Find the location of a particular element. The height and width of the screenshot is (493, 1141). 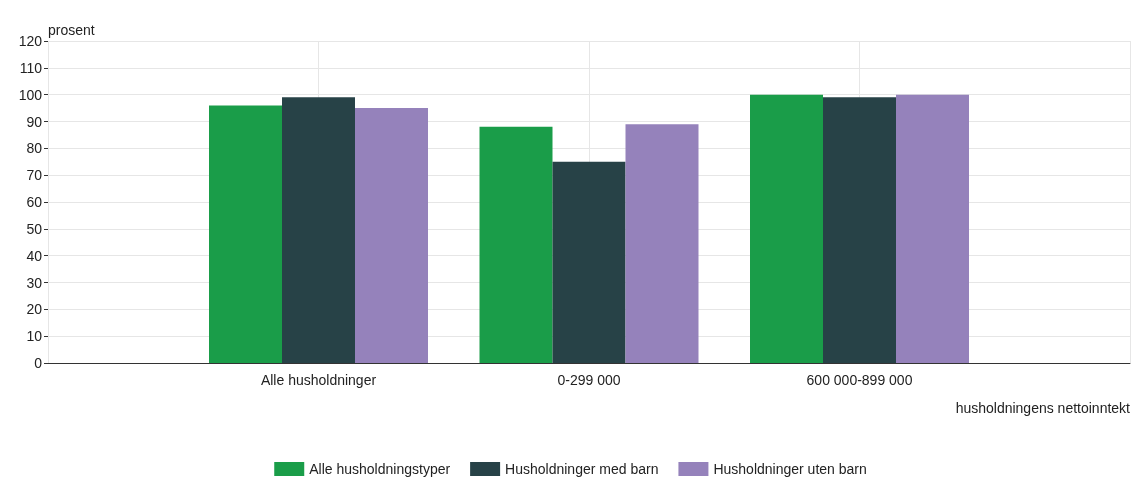

legend-label: Husholdninger med barn is located at coordinates (582, 469).